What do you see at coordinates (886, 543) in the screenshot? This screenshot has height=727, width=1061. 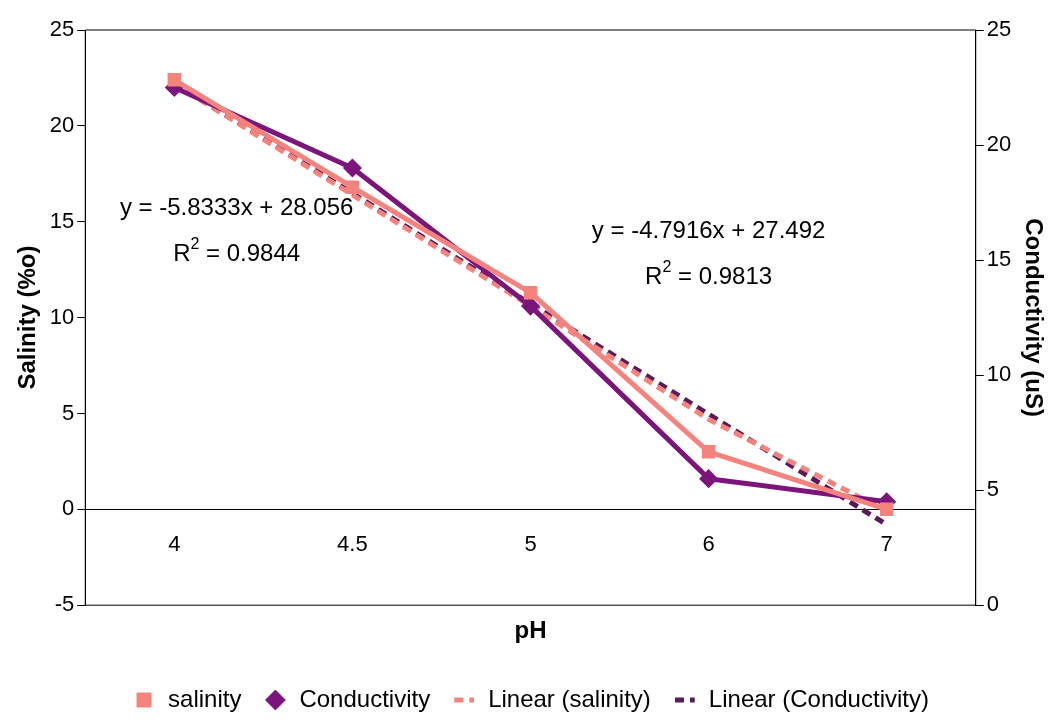 I see `x-tick-label: 7` at bounding box center [886, 543].